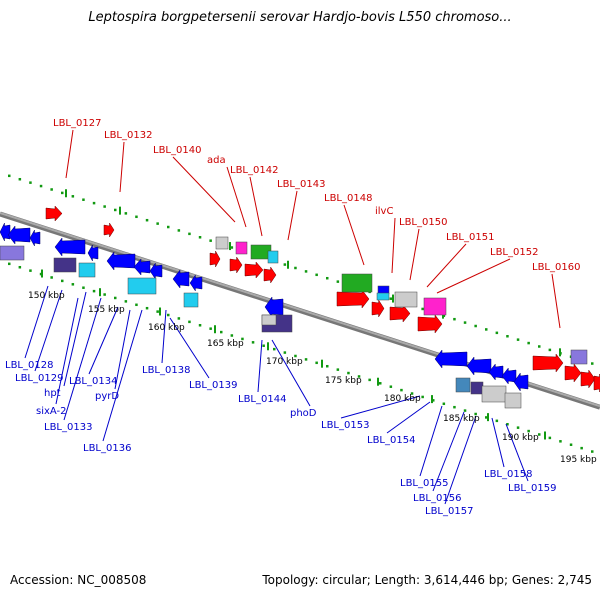 The width and height of the screenshot is (600, 600). What do you see at coordinates (402, 399) in the screenshot?
I see `kbp-label: 180 kbp` at bounding box center [402, 399].